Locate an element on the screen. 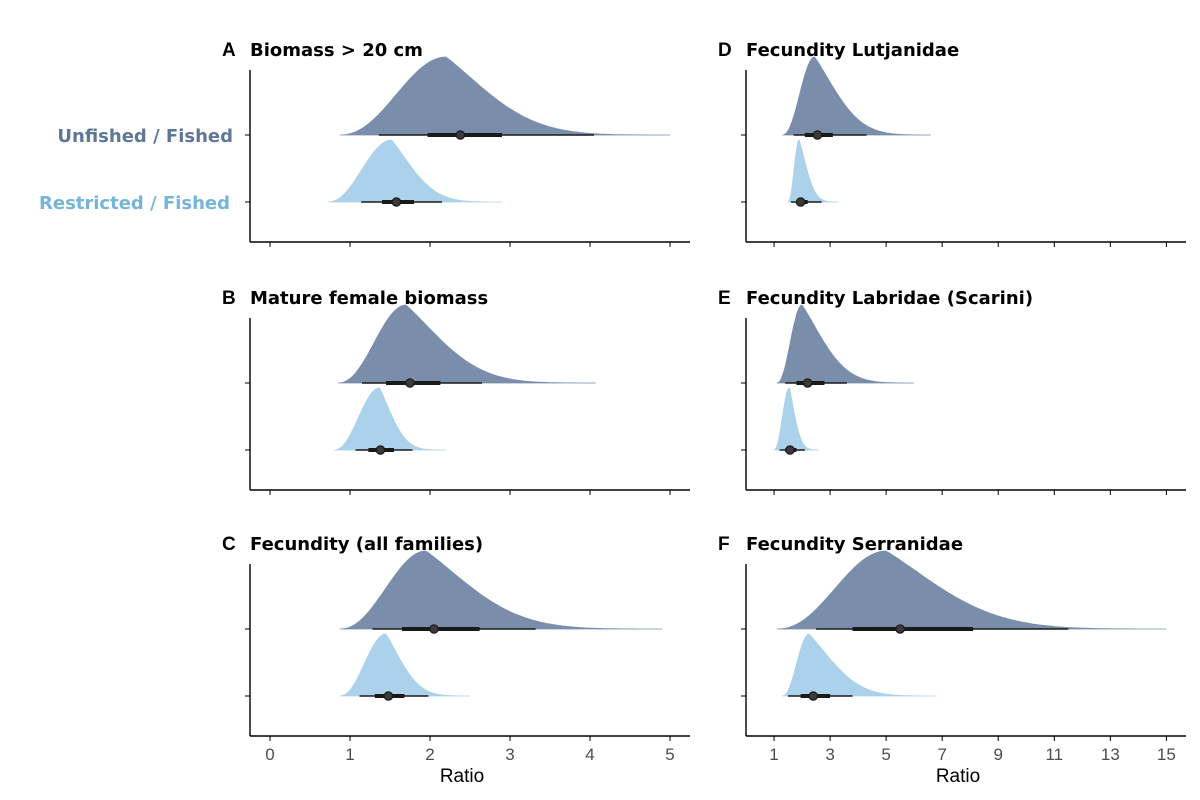 The height and width of the screenshot is (800, 1200). x-tick-label: 15 is located at coordinates (1166, 754).